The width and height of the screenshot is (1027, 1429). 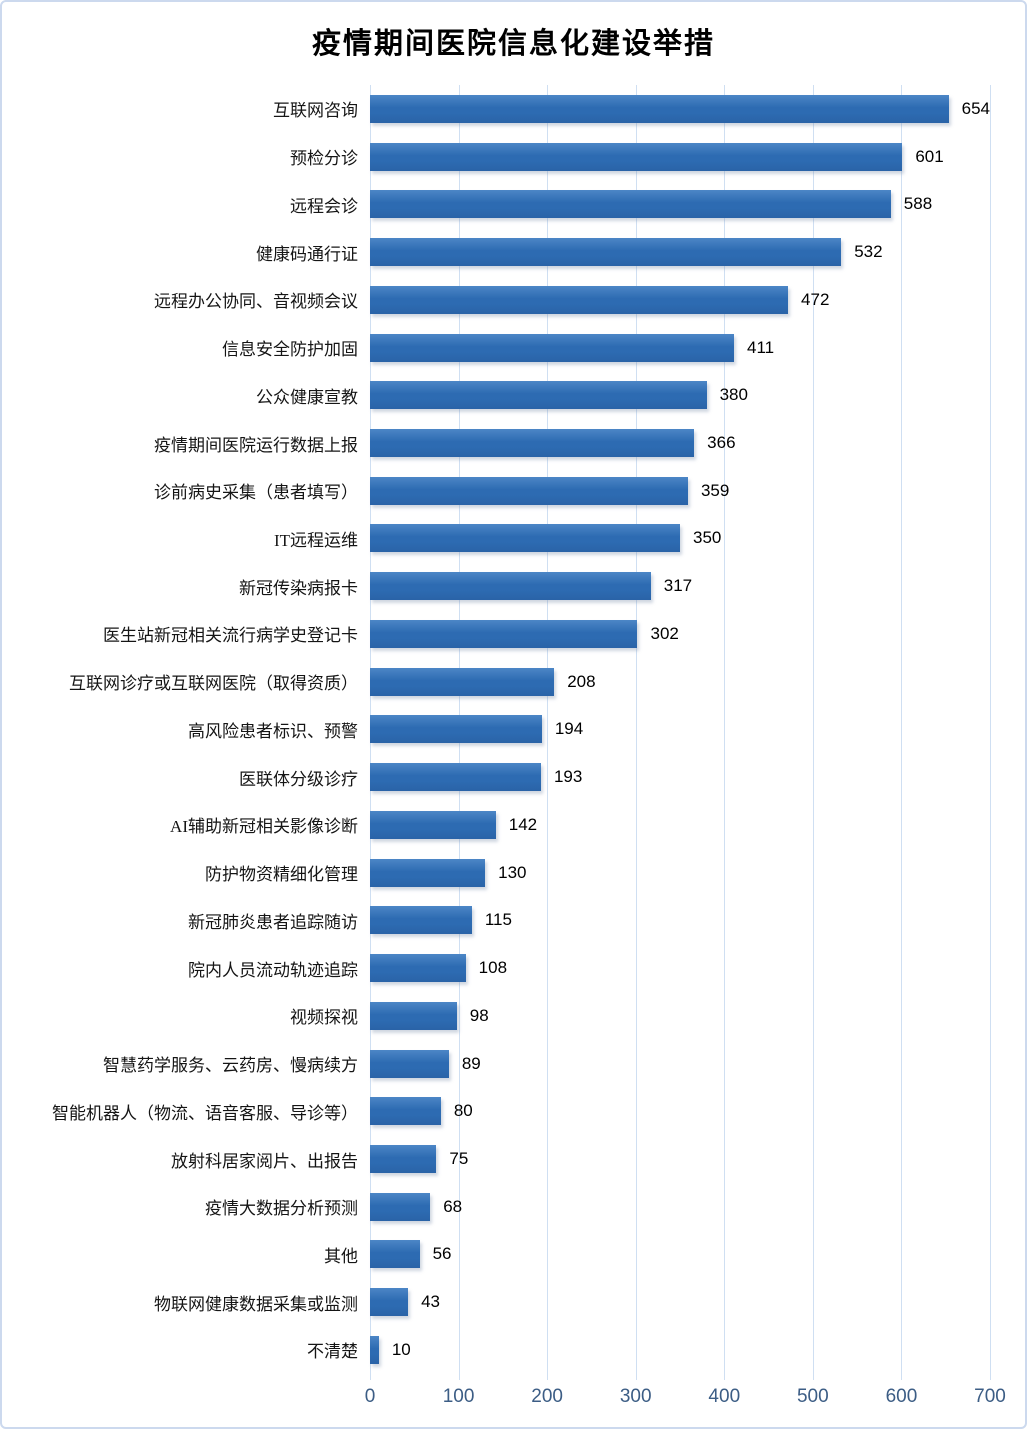 I want to click on value-label: 115, so click(x=498, y=920).